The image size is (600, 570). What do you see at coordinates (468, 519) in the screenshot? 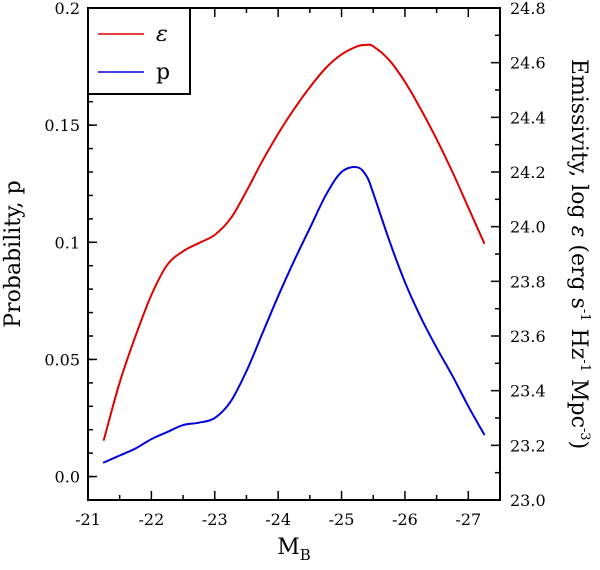
I see `x-tick-label: -27` at bounding box center [468, 519].